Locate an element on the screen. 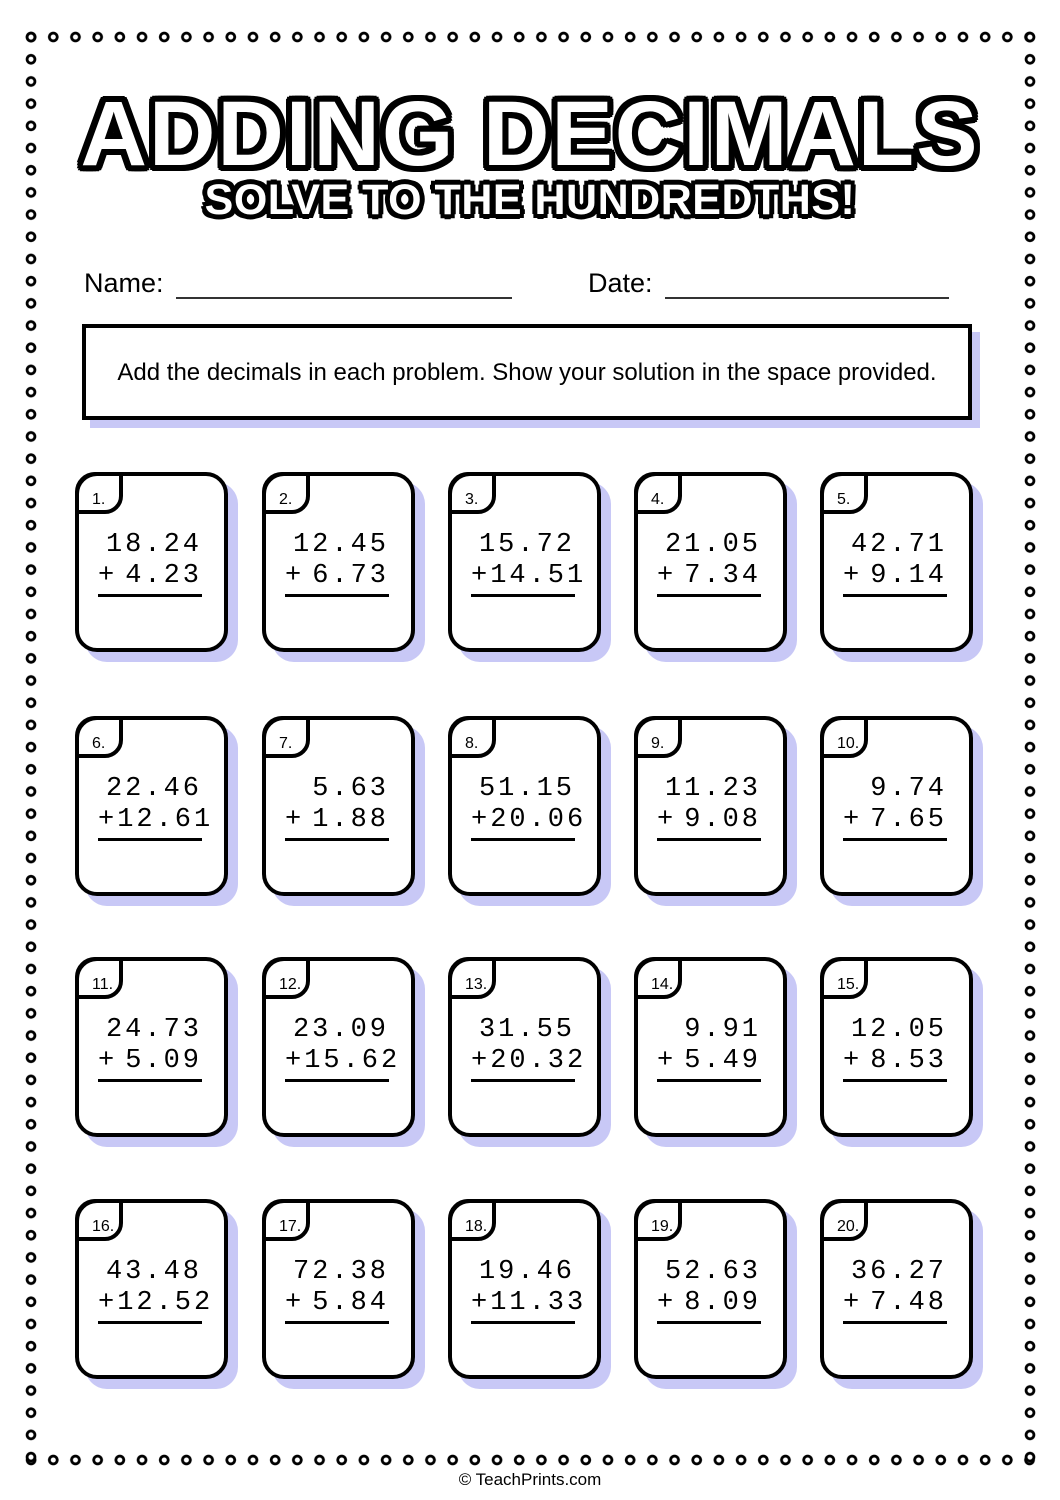 Image resolution: width=1060 pixels, height=1500 pixels. addition-problem: 11.23 + 9.08 is located at coordinates (709, 807).